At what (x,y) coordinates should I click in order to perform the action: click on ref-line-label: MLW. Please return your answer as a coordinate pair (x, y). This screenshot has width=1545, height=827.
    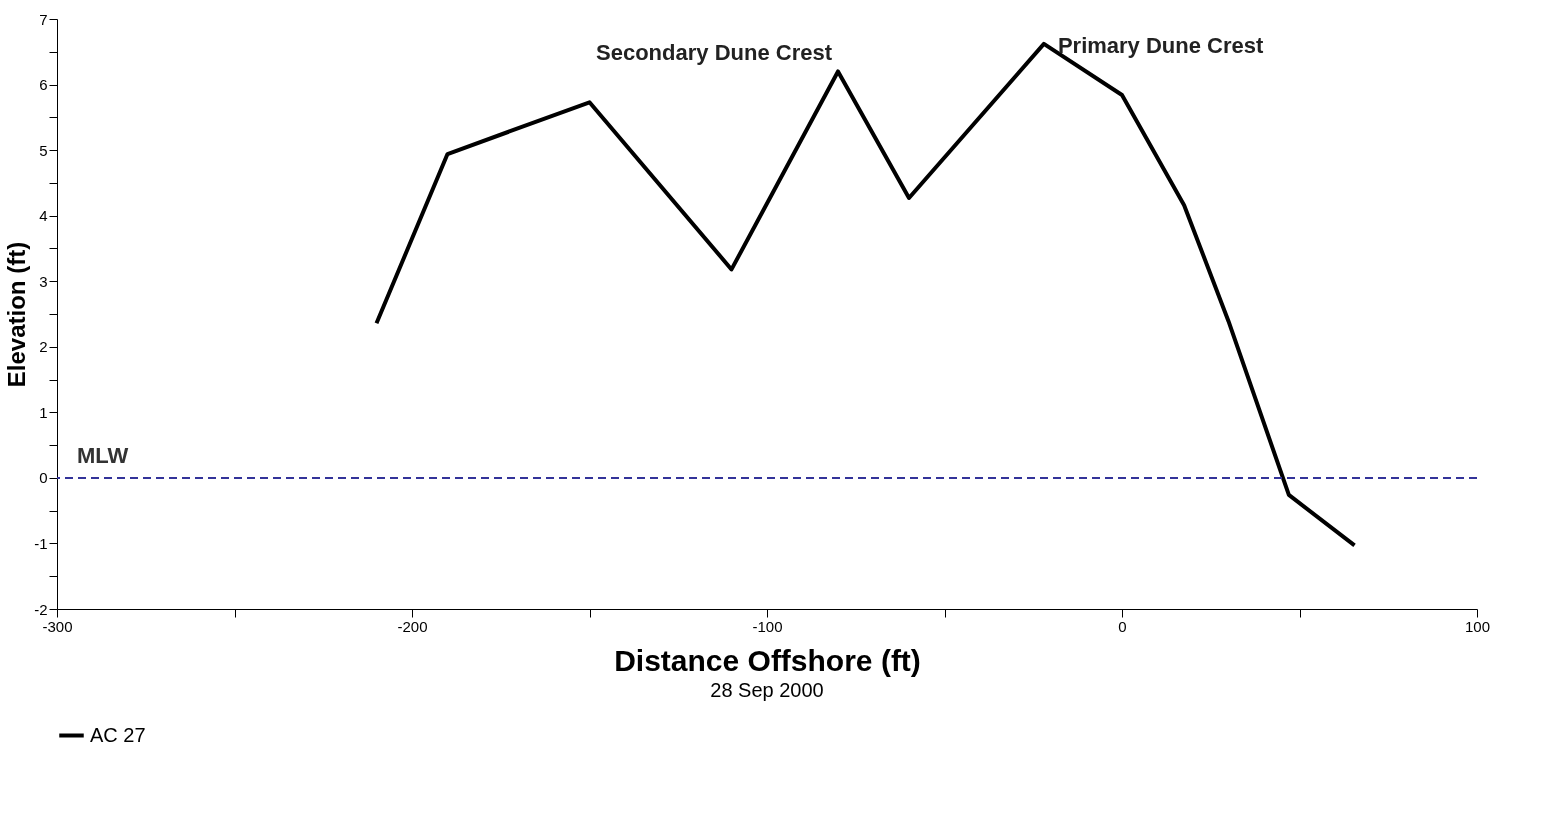
    Looking at the image, I should click on (103, 455).